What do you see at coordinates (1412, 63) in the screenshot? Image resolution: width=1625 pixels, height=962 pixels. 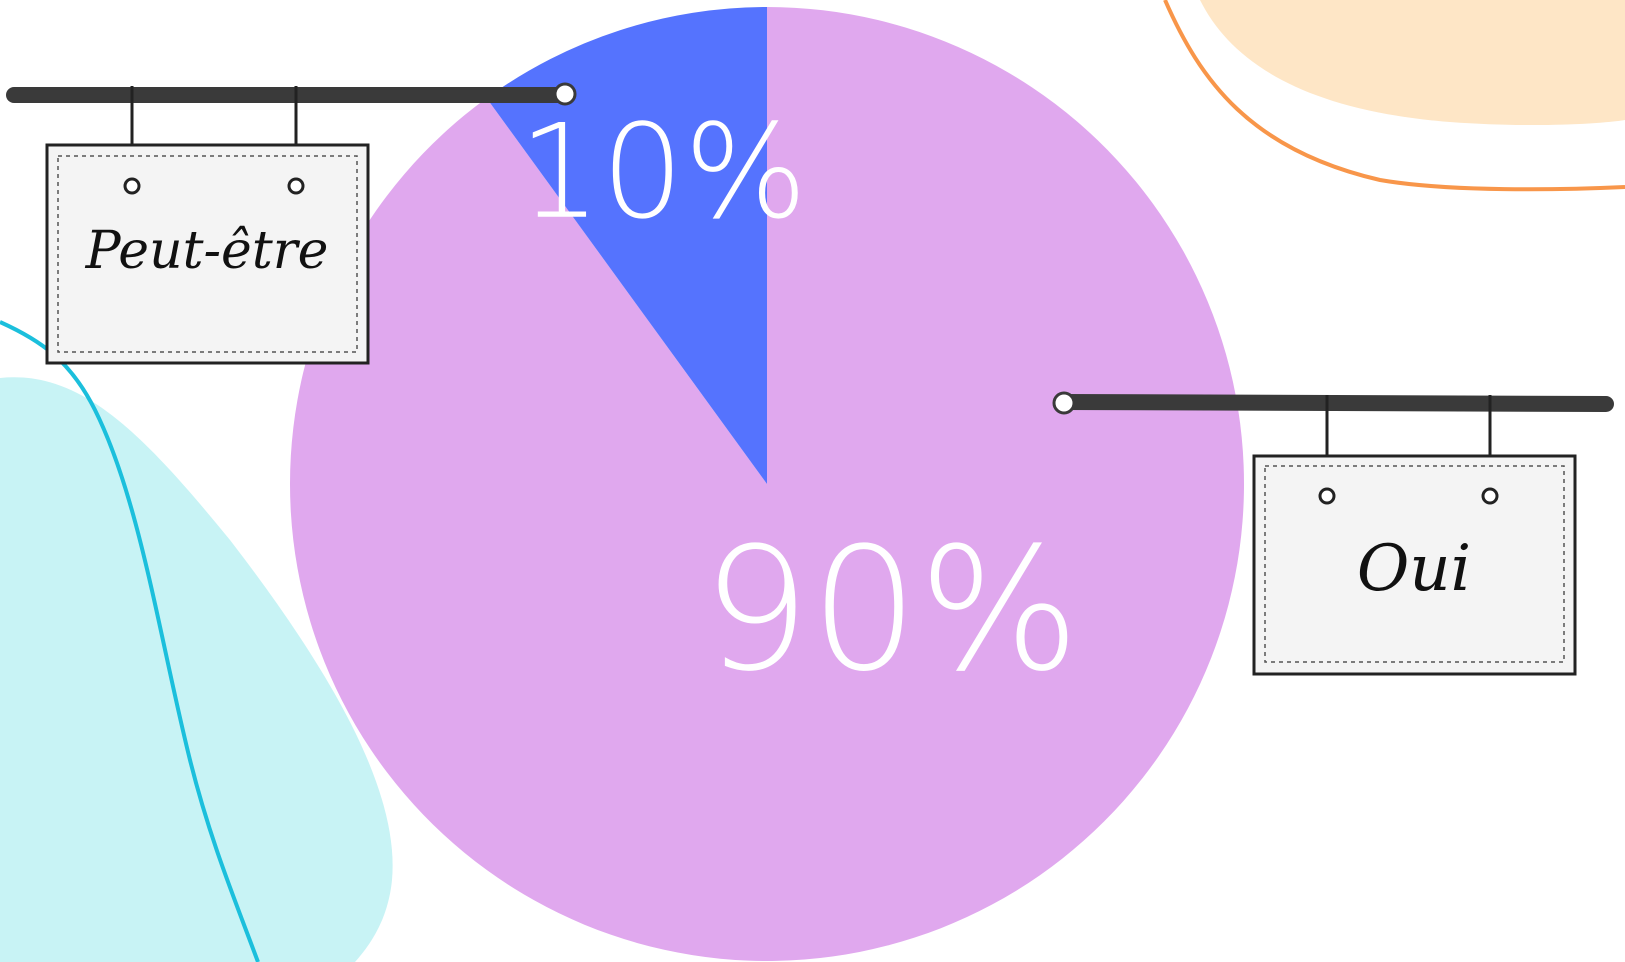 I see `orange-blob` at bounding box center [1412, 63].